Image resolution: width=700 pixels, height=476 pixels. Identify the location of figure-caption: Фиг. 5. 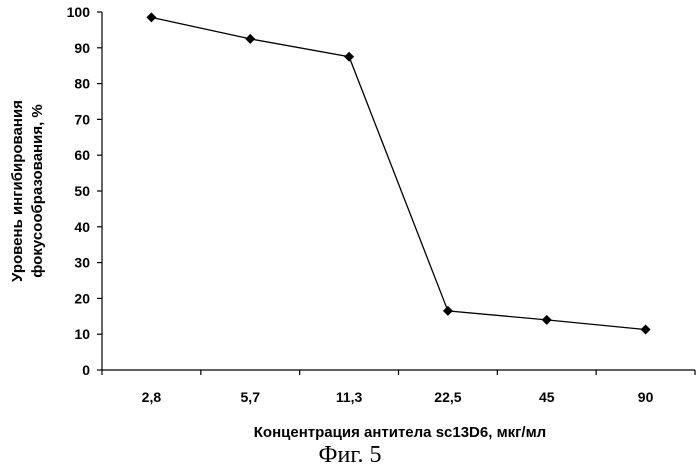
(350, 455).